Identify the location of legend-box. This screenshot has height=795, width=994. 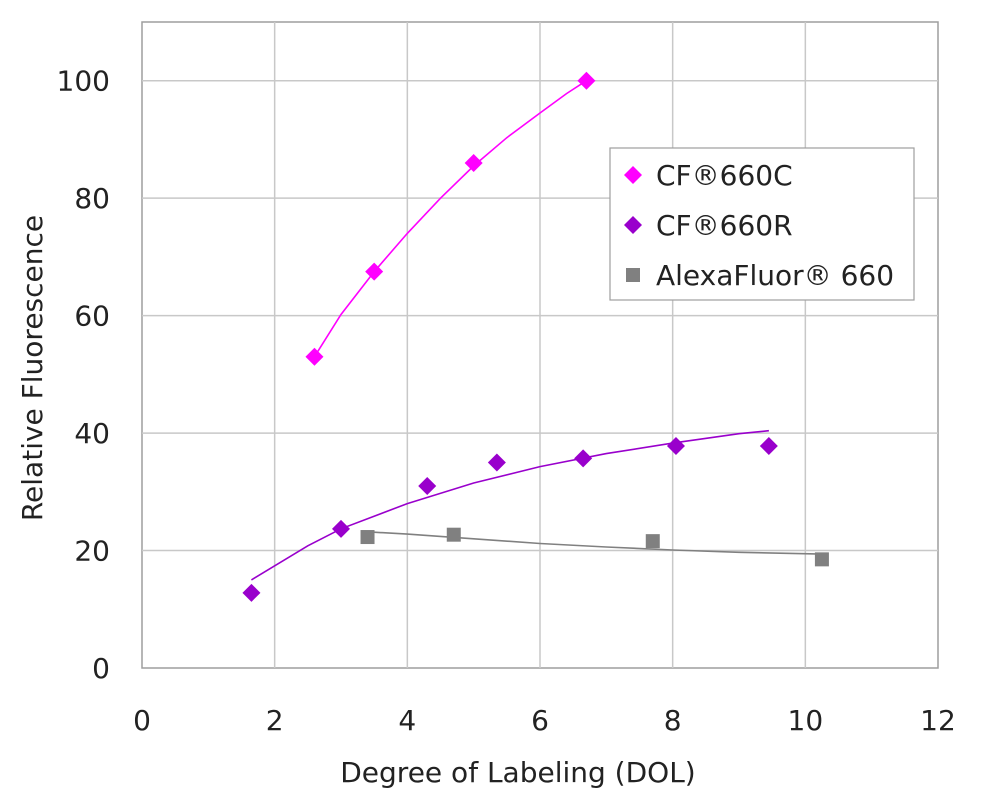
(762, 224).